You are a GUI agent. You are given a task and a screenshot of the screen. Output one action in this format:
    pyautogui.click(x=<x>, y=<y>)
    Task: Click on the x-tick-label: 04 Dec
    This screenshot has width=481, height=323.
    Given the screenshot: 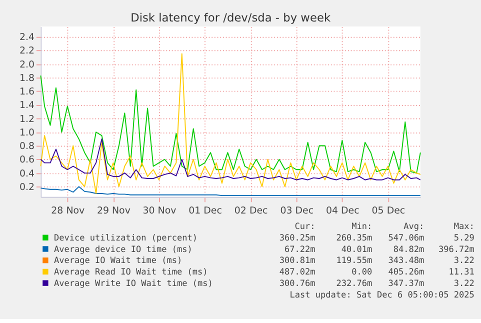 What is the action you would take?
    pyautogui.click(x=343, y=210)
    